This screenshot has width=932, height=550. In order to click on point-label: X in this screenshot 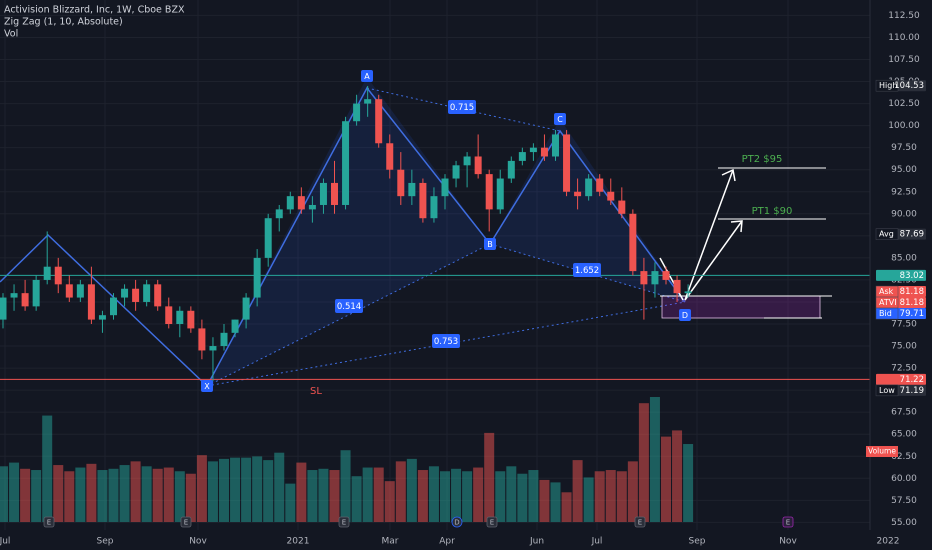, I will do `click(207, 386)`.